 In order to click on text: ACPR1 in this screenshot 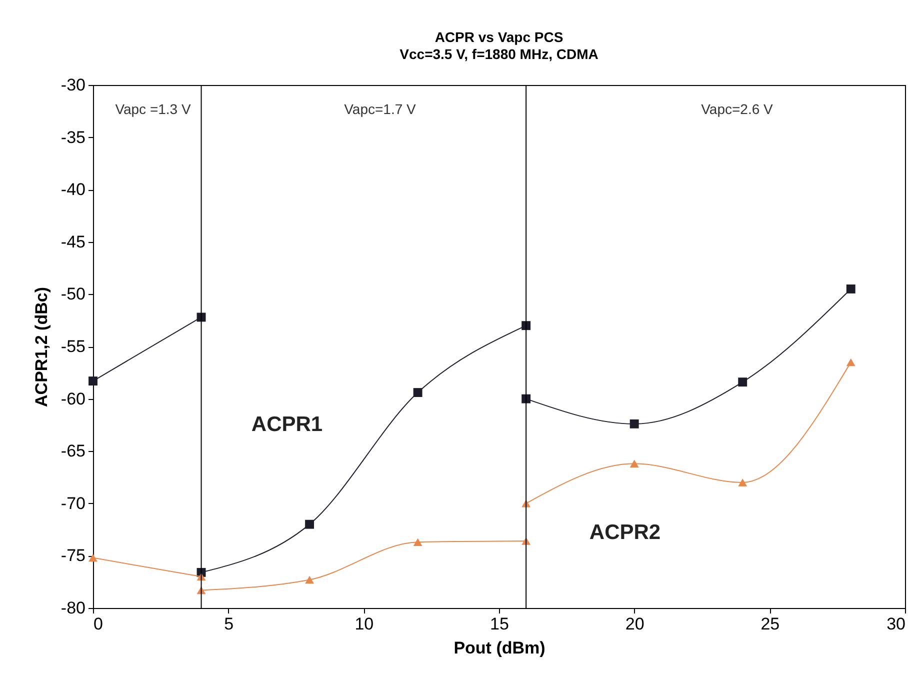, I will do `click(287, 424)`.